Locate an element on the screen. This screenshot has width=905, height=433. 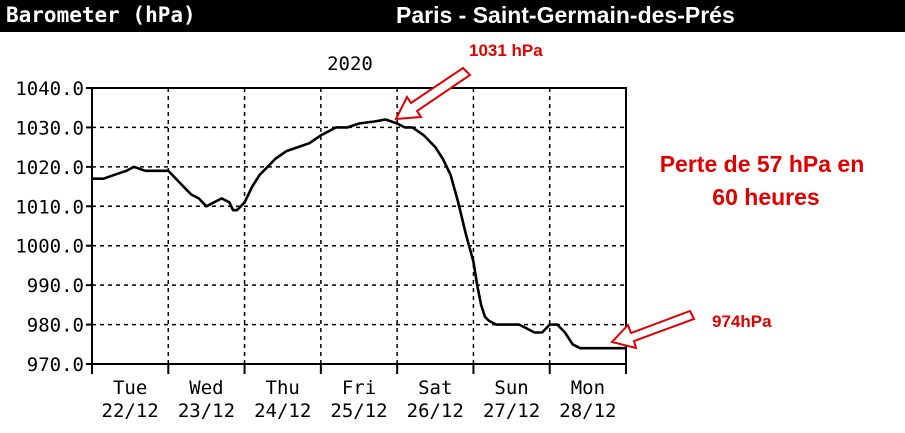
x-tick-date-label: 22/12 is located at coordinates (130, 411).